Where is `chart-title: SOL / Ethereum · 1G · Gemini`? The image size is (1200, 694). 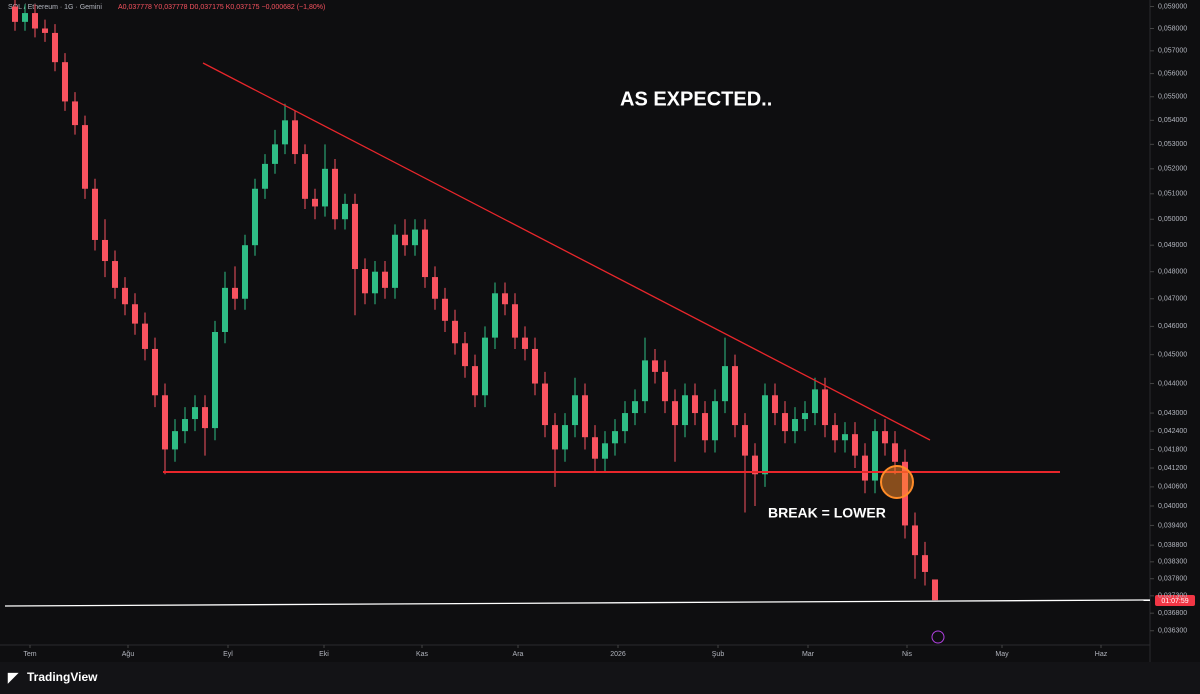
chart-title: SOL / Ethereum · 1G · Gemini is located at coordinates (55, 7).